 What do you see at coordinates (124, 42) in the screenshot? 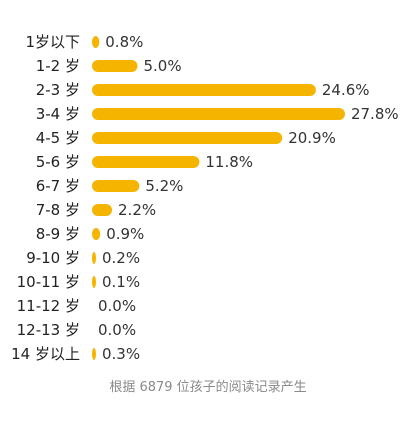
I see `value-label: 0.8%` at bounding box center [124, 42].